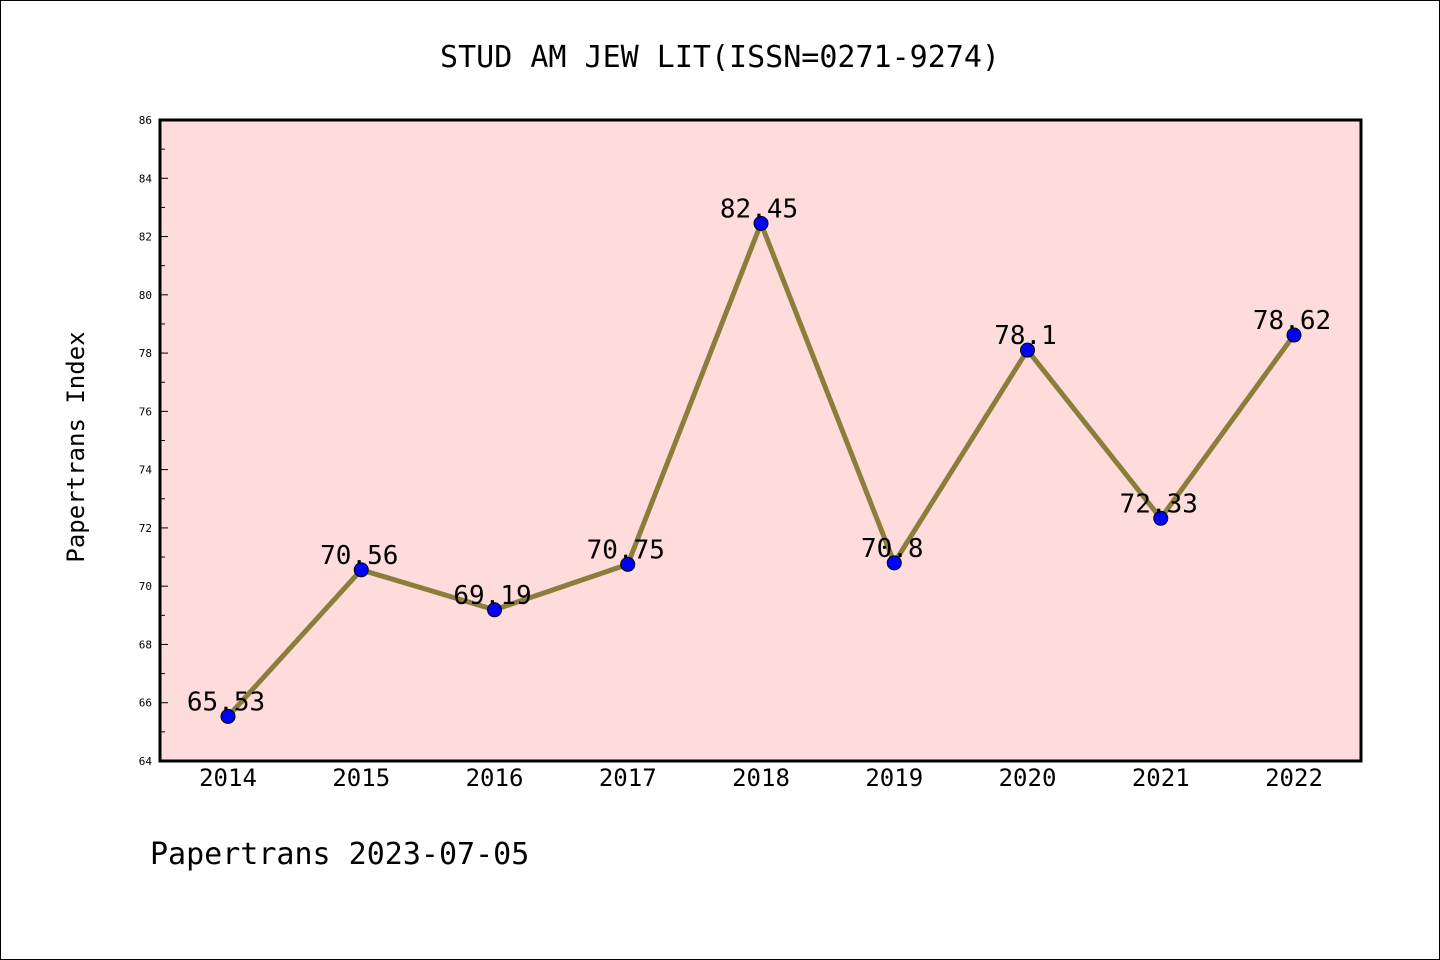 The width and height of the screenshot is (1440, 960). What do you see at coordinates (894, 778) in the screenshot?
I see `x-tick-label: 2019` at bounding box center [894, 778].